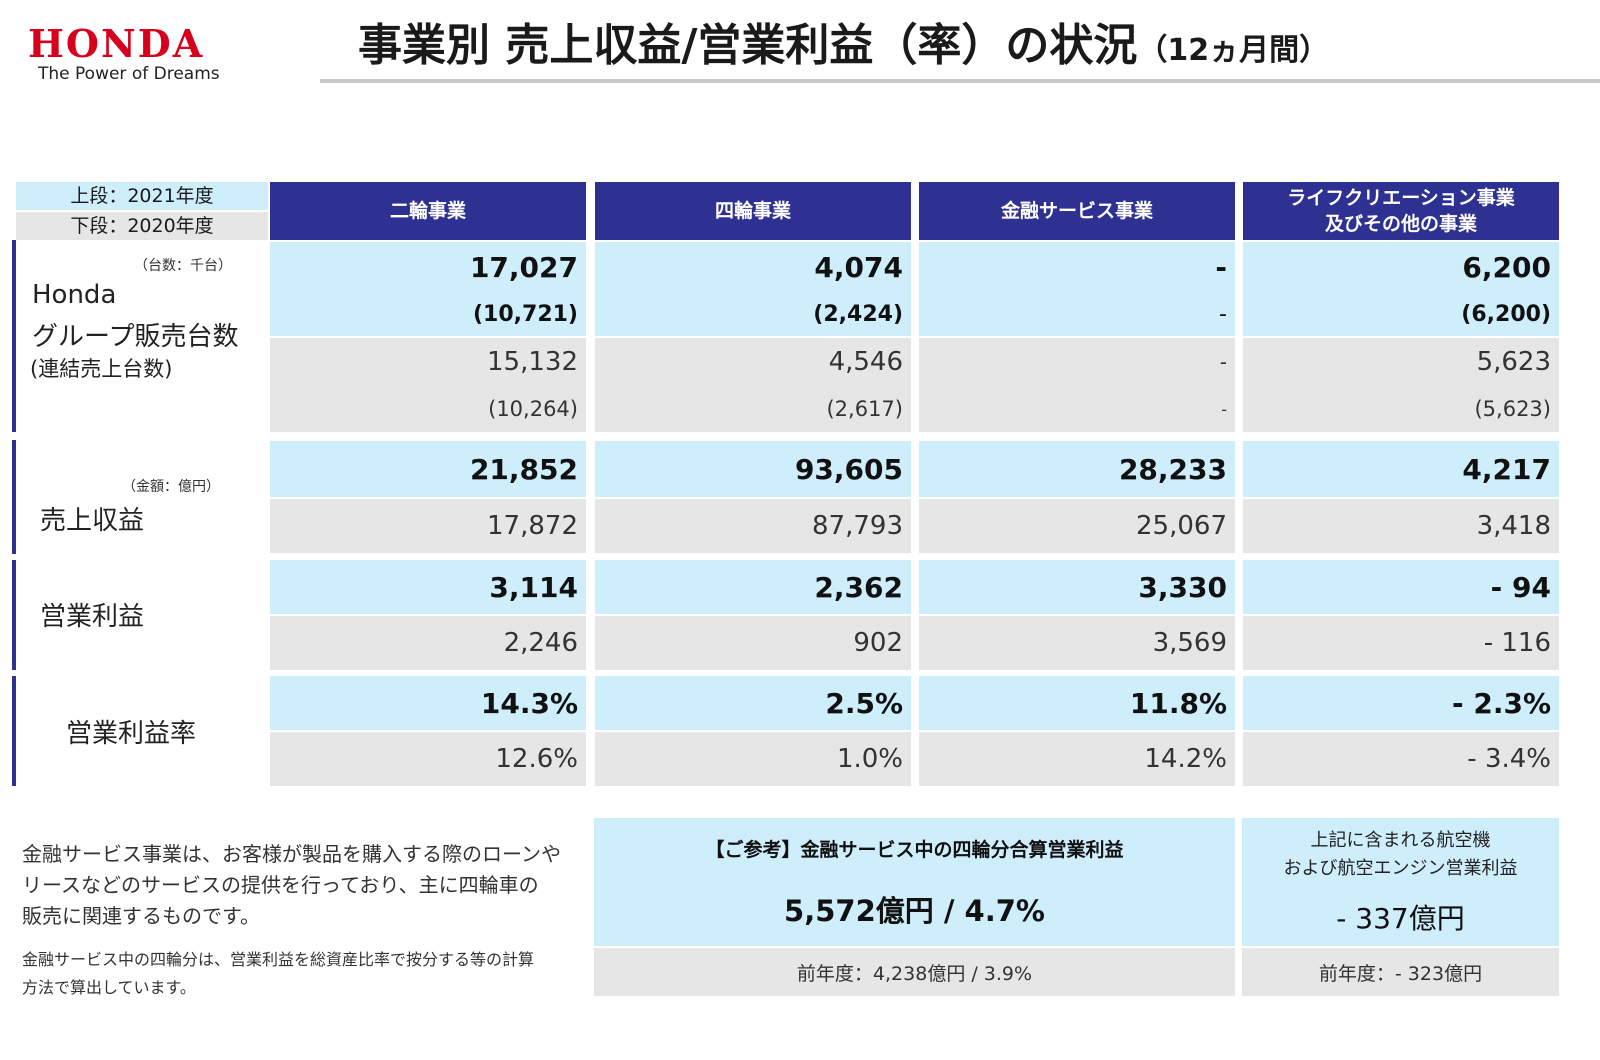  I want to click on op-margin-2020-automobile: 1.0%, so click(753, 759).